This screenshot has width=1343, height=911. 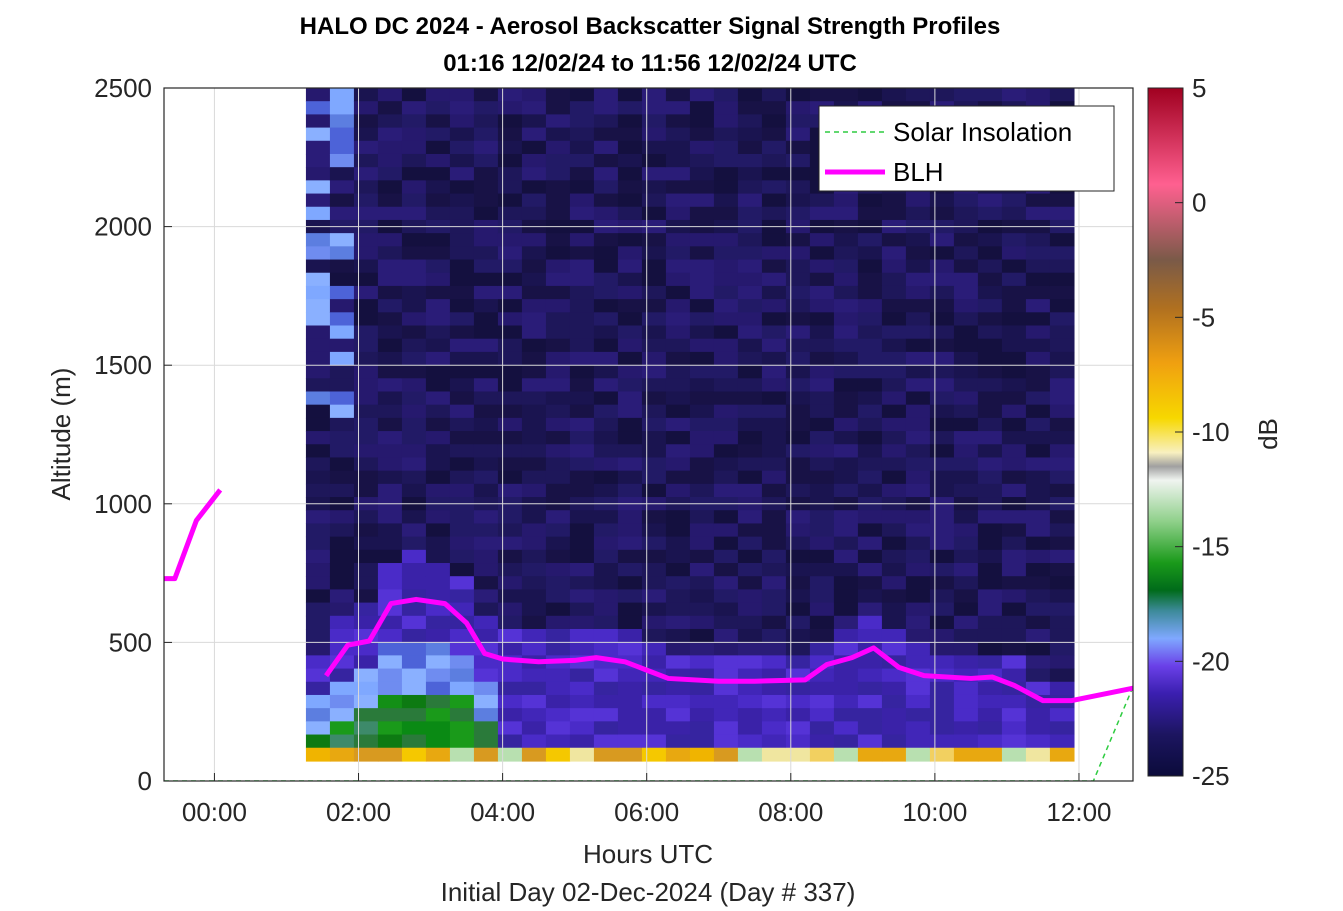 What do you see at coordinates (123, 504) in the screenshot?
I see `y-tick-label: 1000` at bounding box center [123, 504].